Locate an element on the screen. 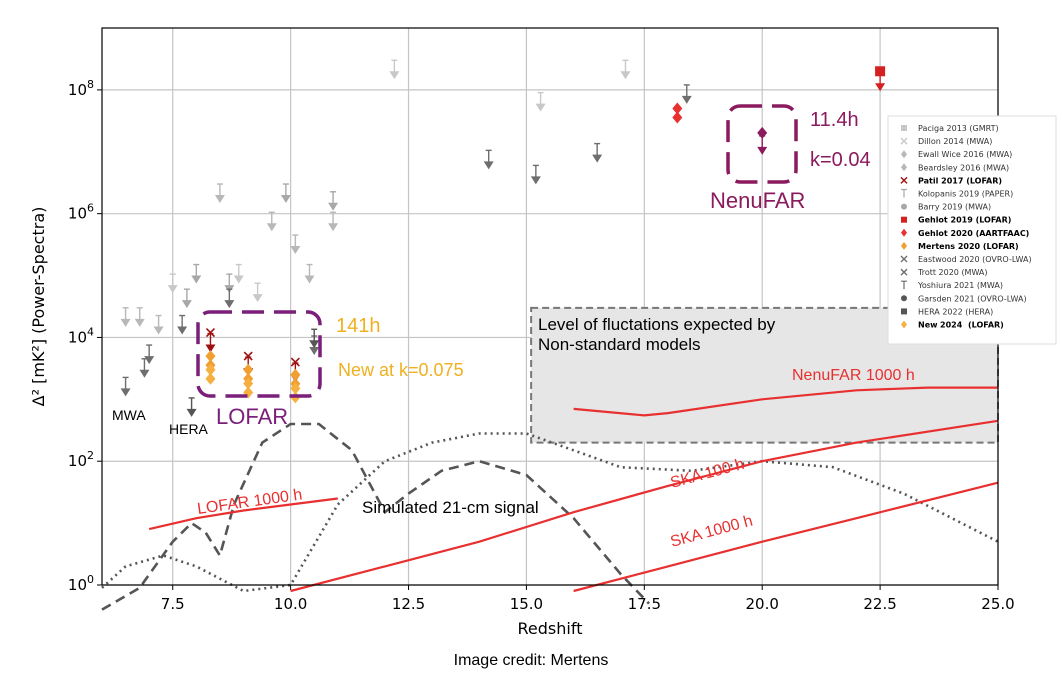 Image resolution: width=1062 pixels, height=680 pixels. image-credit: Image credit: Mertens is located at coordinates (531, 660).